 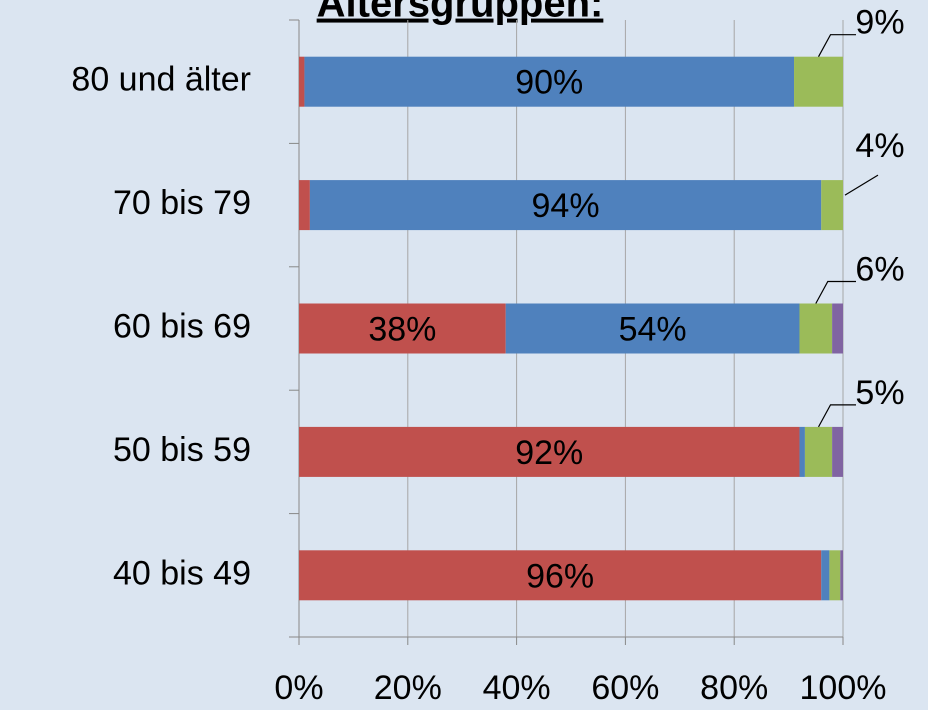 I want to click on chart-title: Altersgruppen:, so click(x=460, y=13).